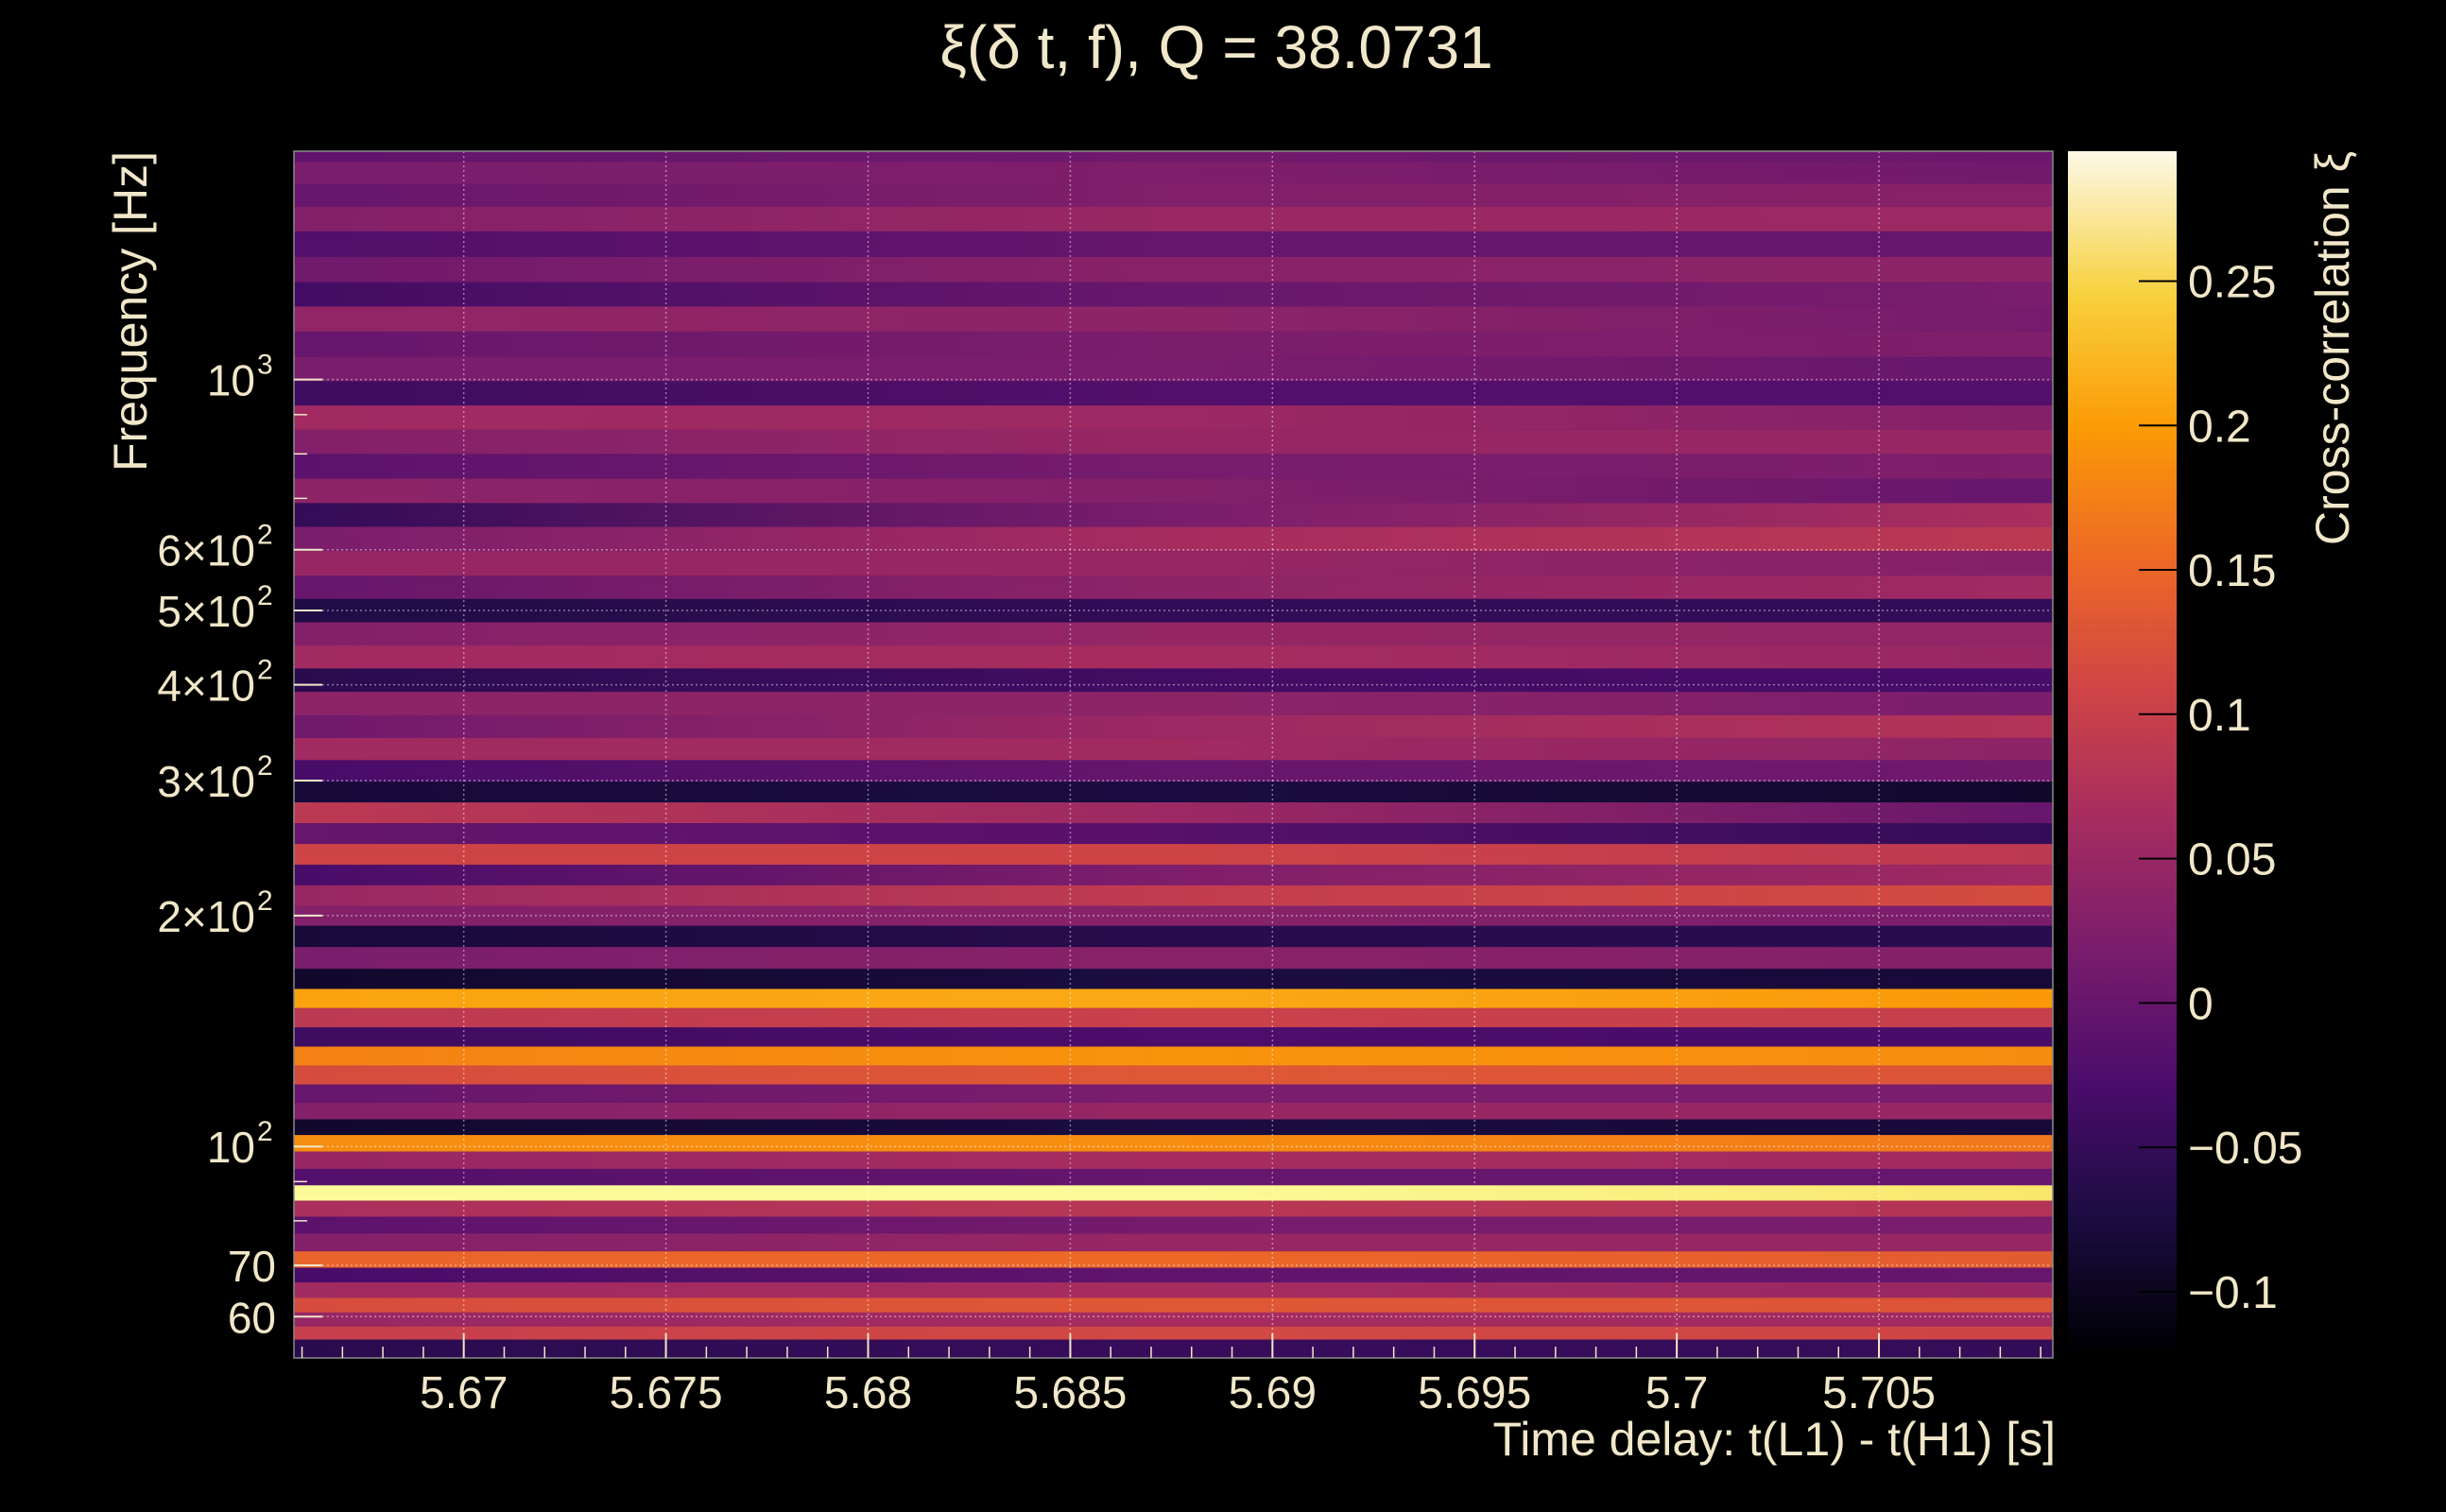 The width and height of the screenshot is (2446, 1512). I want to click on x-tick-label: 5.695, so click(1474, 1393).